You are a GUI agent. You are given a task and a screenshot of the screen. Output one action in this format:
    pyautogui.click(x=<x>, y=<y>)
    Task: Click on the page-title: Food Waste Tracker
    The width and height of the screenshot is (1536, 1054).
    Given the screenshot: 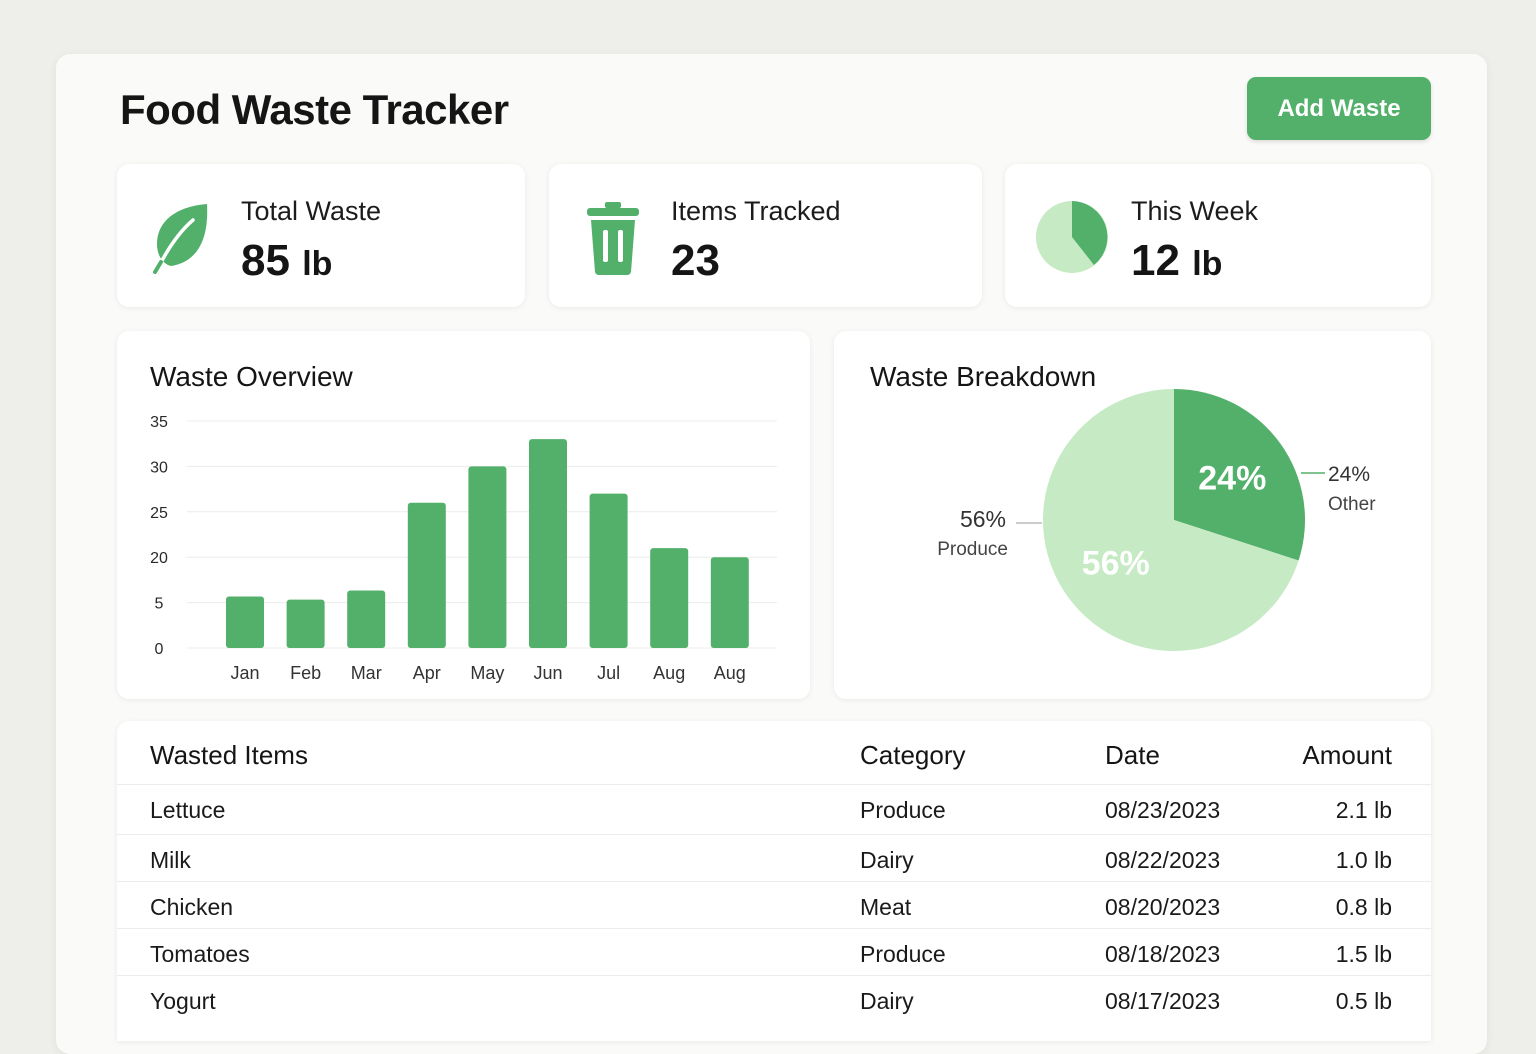 What is the action you would take?
    pyautogui.click(x=314, y=109)
    